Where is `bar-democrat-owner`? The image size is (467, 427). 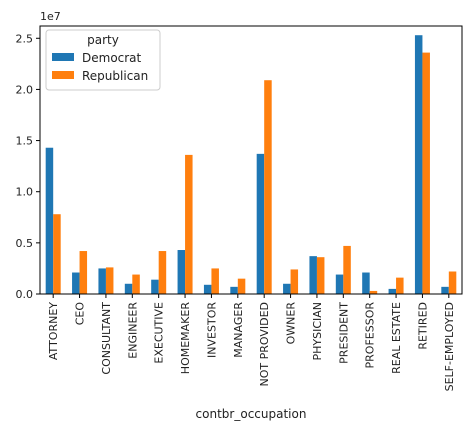 bar-democrat-owner is located at coordinates (287, 288).